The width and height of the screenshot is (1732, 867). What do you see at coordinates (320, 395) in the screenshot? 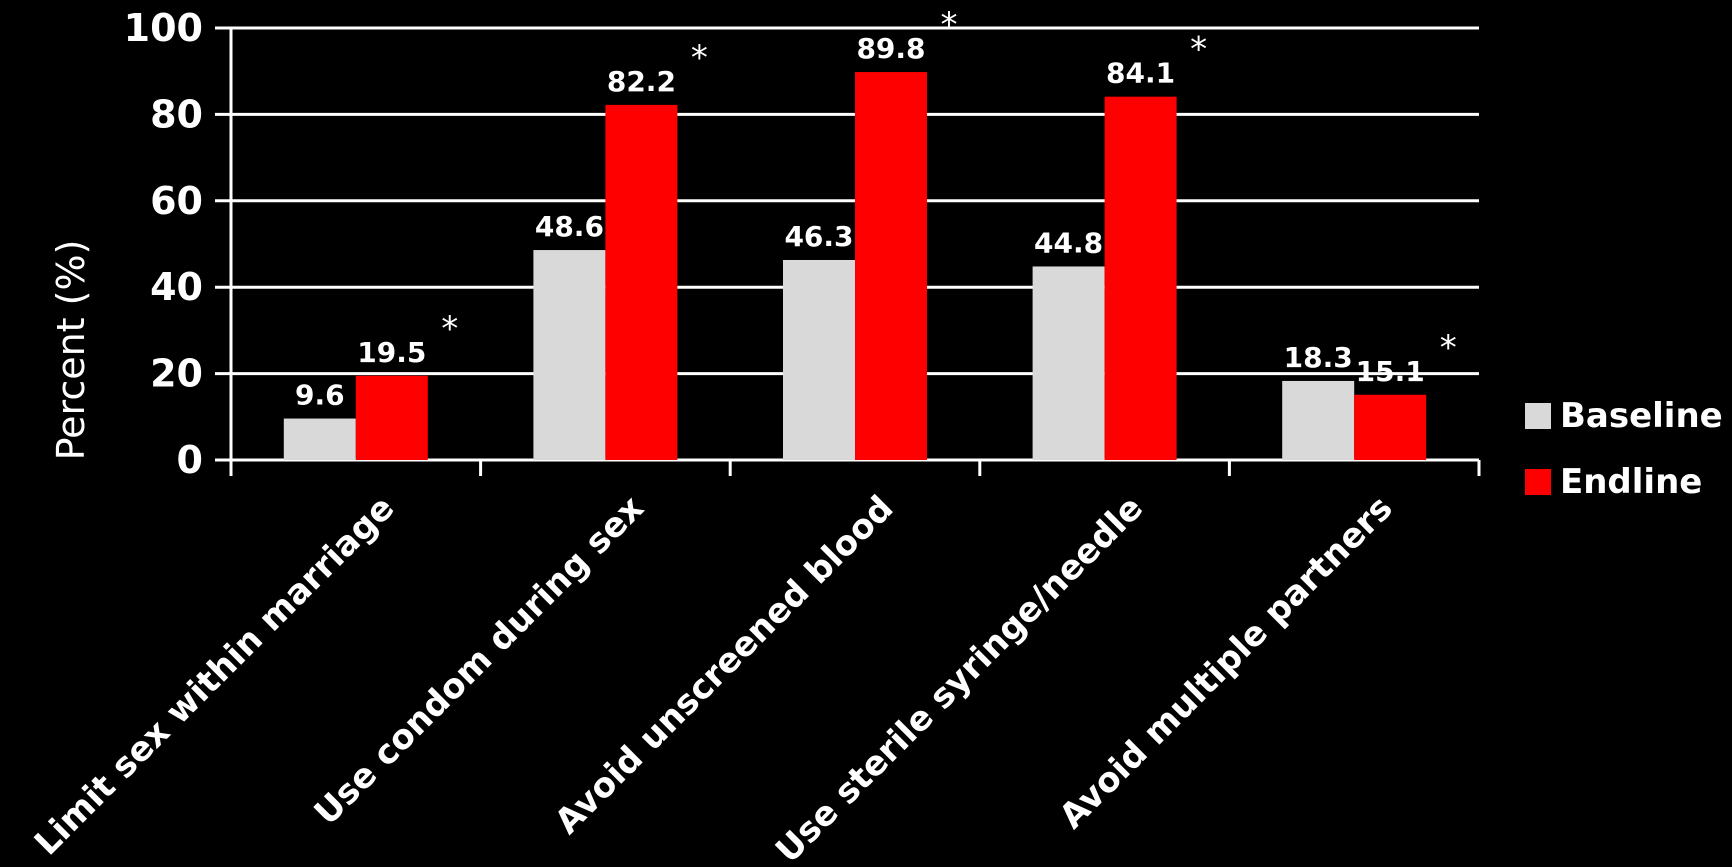
I see `data-label-baseline: 9.6` at bounding box center [320, 395].